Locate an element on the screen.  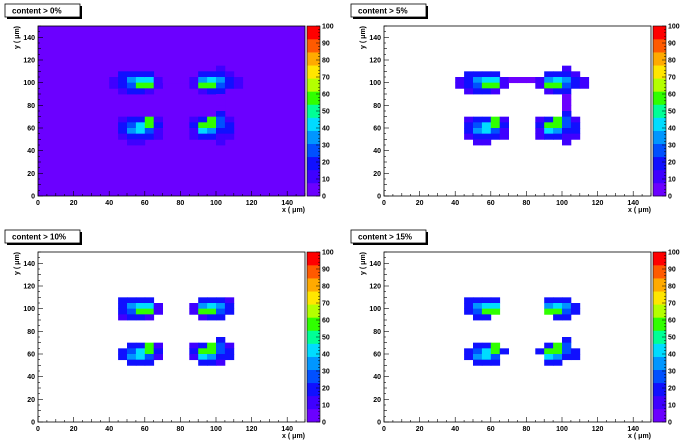
y-tick-label: 120 is located at coordinates (375, 287).